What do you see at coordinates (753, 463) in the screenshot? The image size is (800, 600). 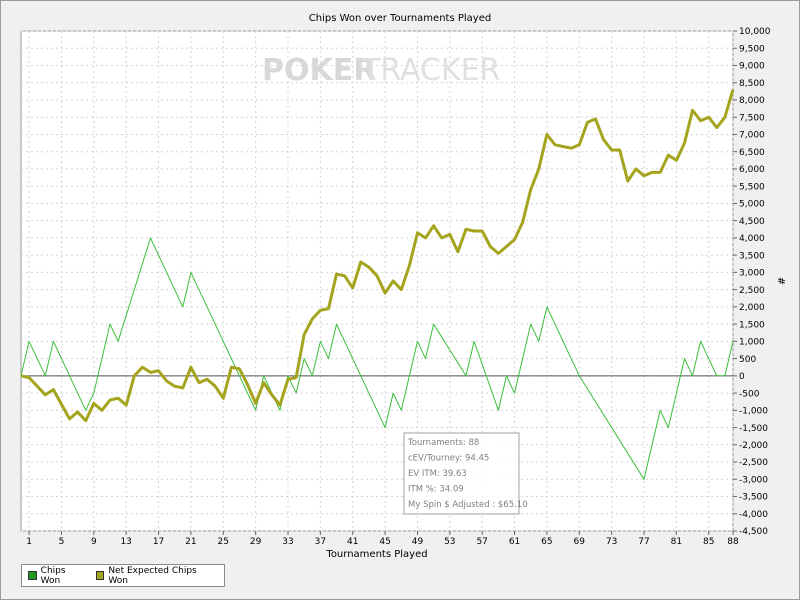 I see `y-tick-label: -2,500` at bounding box center [753, 463].